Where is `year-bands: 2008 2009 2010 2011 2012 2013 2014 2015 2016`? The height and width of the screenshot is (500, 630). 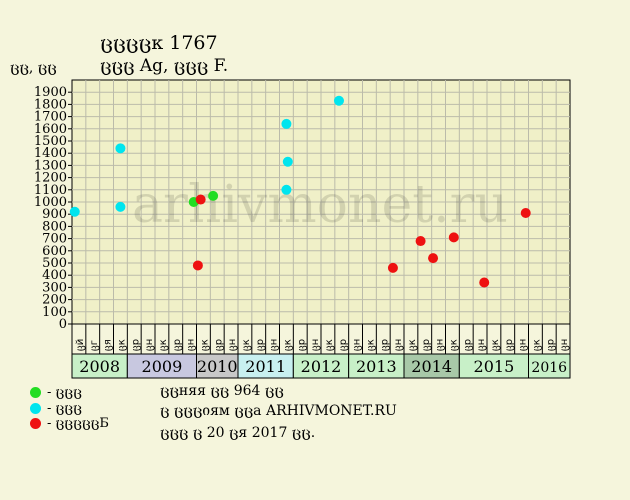 year-bands: 2008 2009 2010 2011 2012 2013 2014 2015 2016 is located at coordinates (321, 366).